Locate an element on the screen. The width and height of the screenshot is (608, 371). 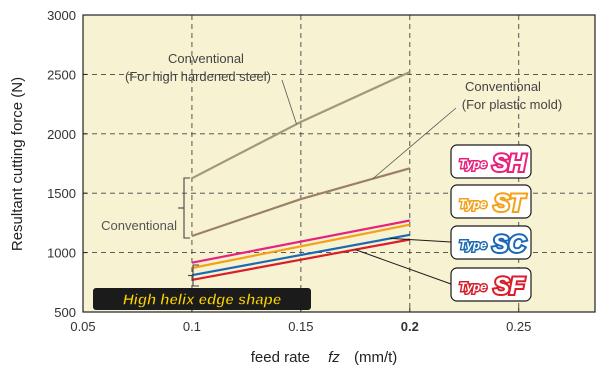
series-line-SF is located at coordinates (301, 259).